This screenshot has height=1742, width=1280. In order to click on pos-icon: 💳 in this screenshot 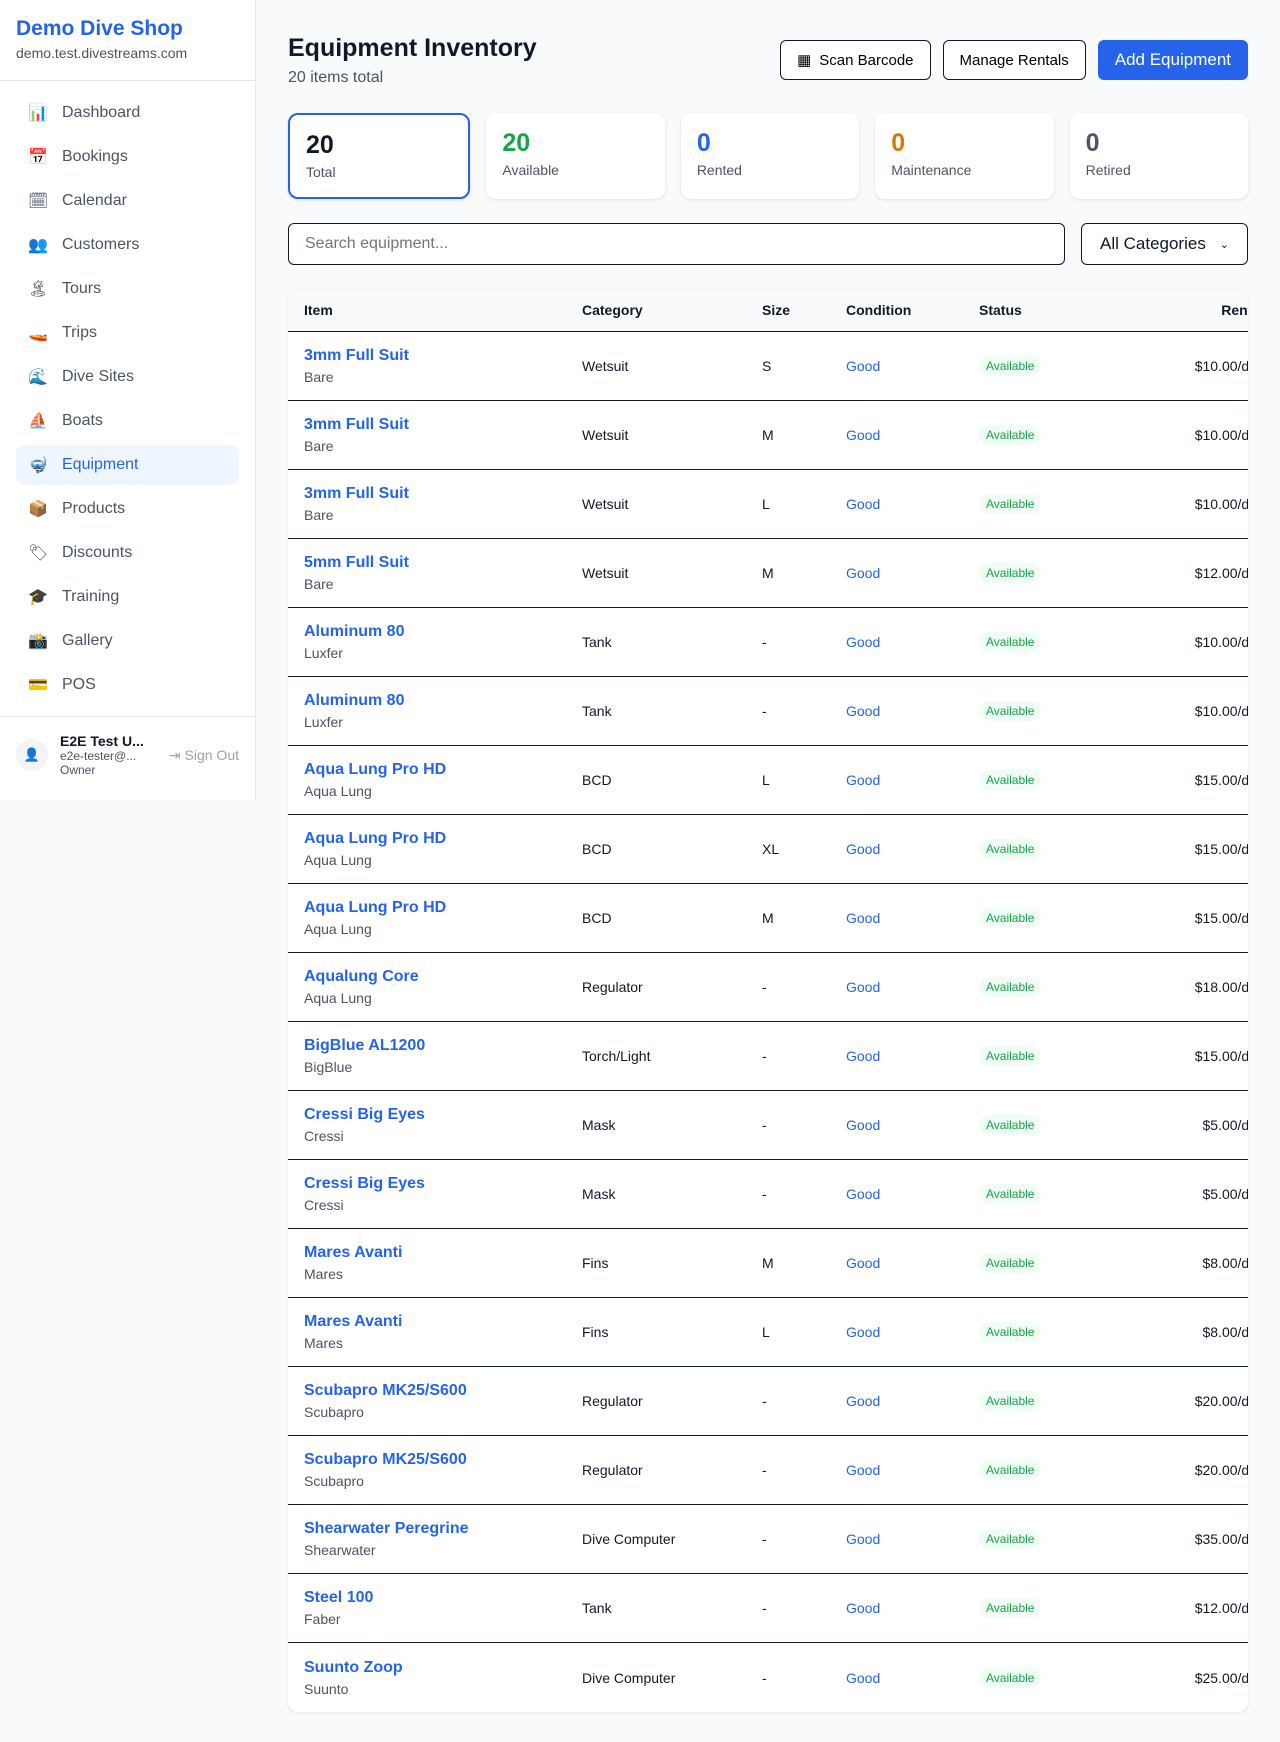, I will do `click(38, 685)`.